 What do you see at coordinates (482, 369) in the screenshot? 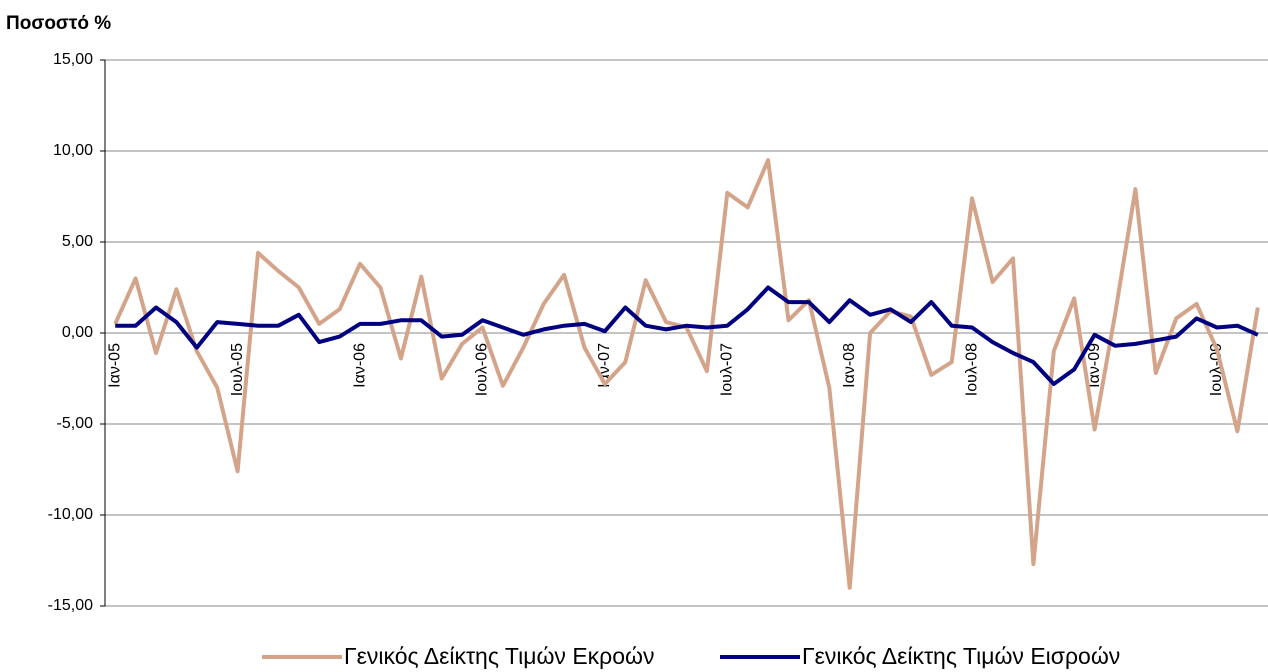
I see `x-tick-label: Ιουλ-06` at bounding box center [482, 369].